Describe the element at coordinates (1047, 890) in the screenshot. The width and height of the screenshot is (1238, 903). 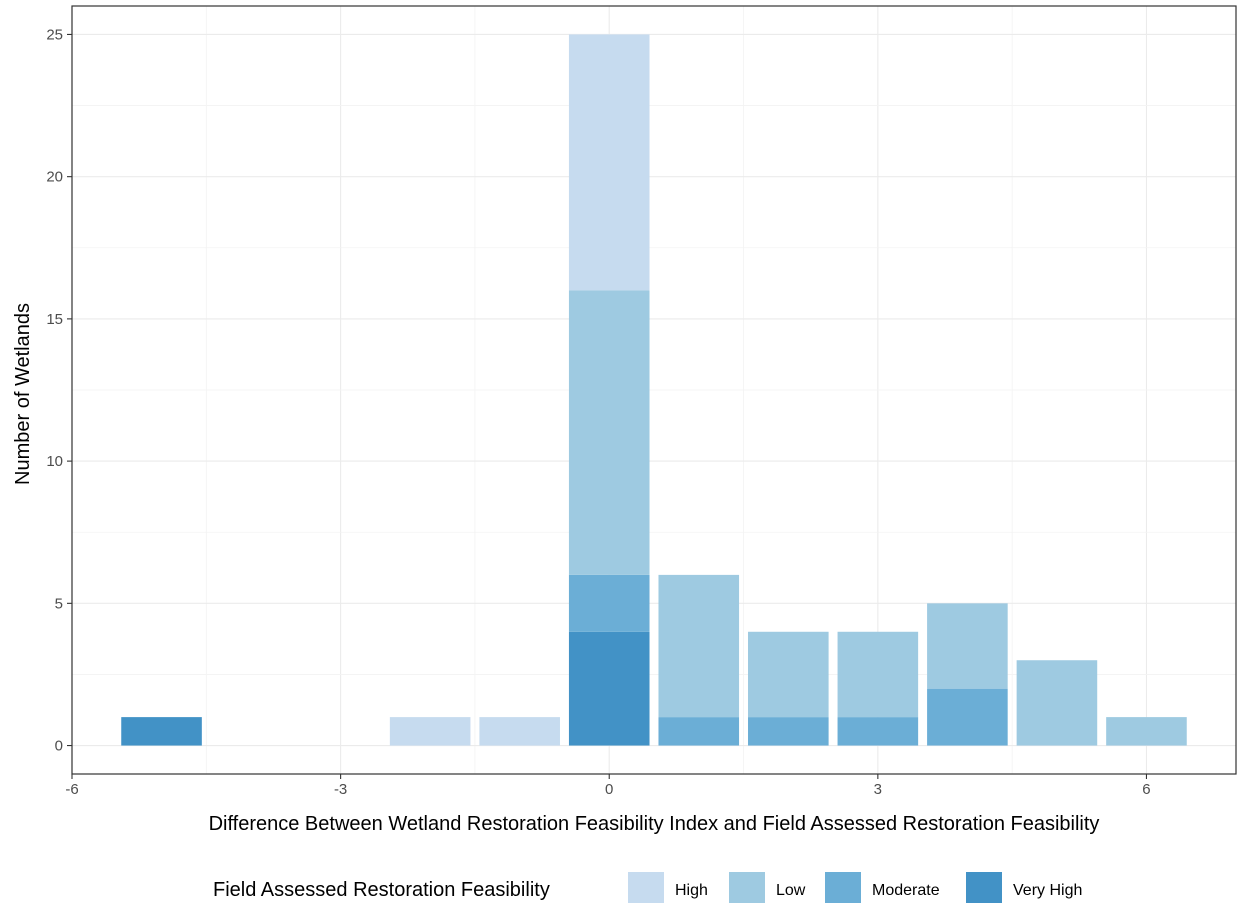
I see `legend-label-very-high: Very High` at that location.